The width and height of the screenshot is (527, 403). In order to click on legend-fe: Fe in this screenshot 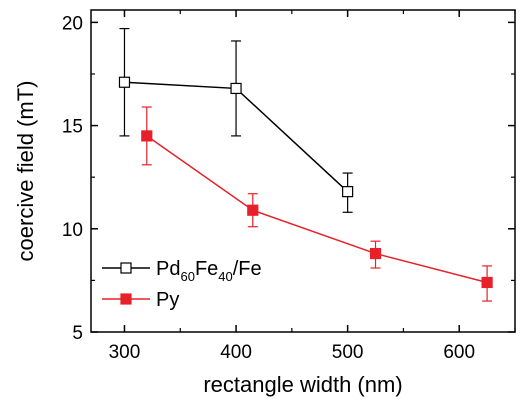, I will do `click(206, 269)`.